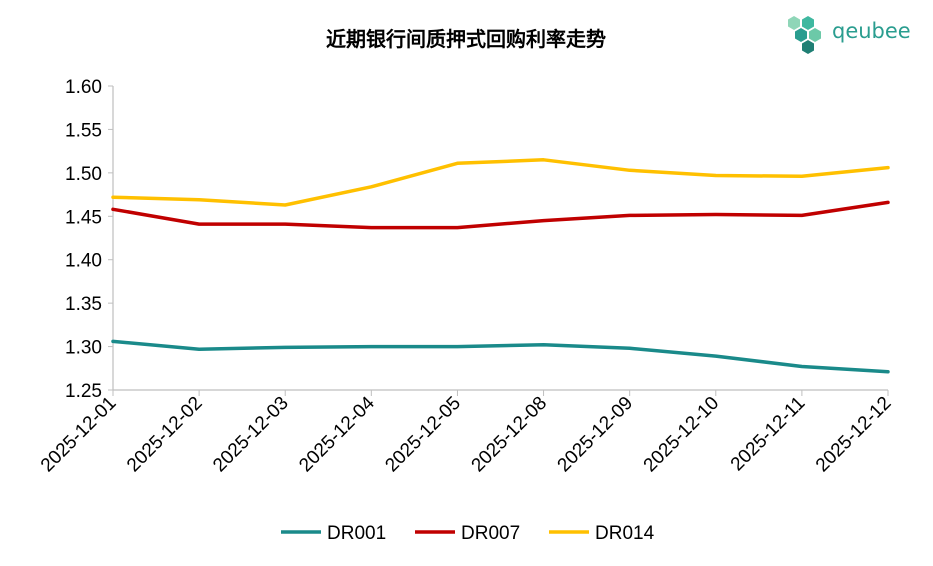 The height and width of the screenshot is (566, 933). I want to click on x-tick-label: 2025-12-02, so click(165, 435).